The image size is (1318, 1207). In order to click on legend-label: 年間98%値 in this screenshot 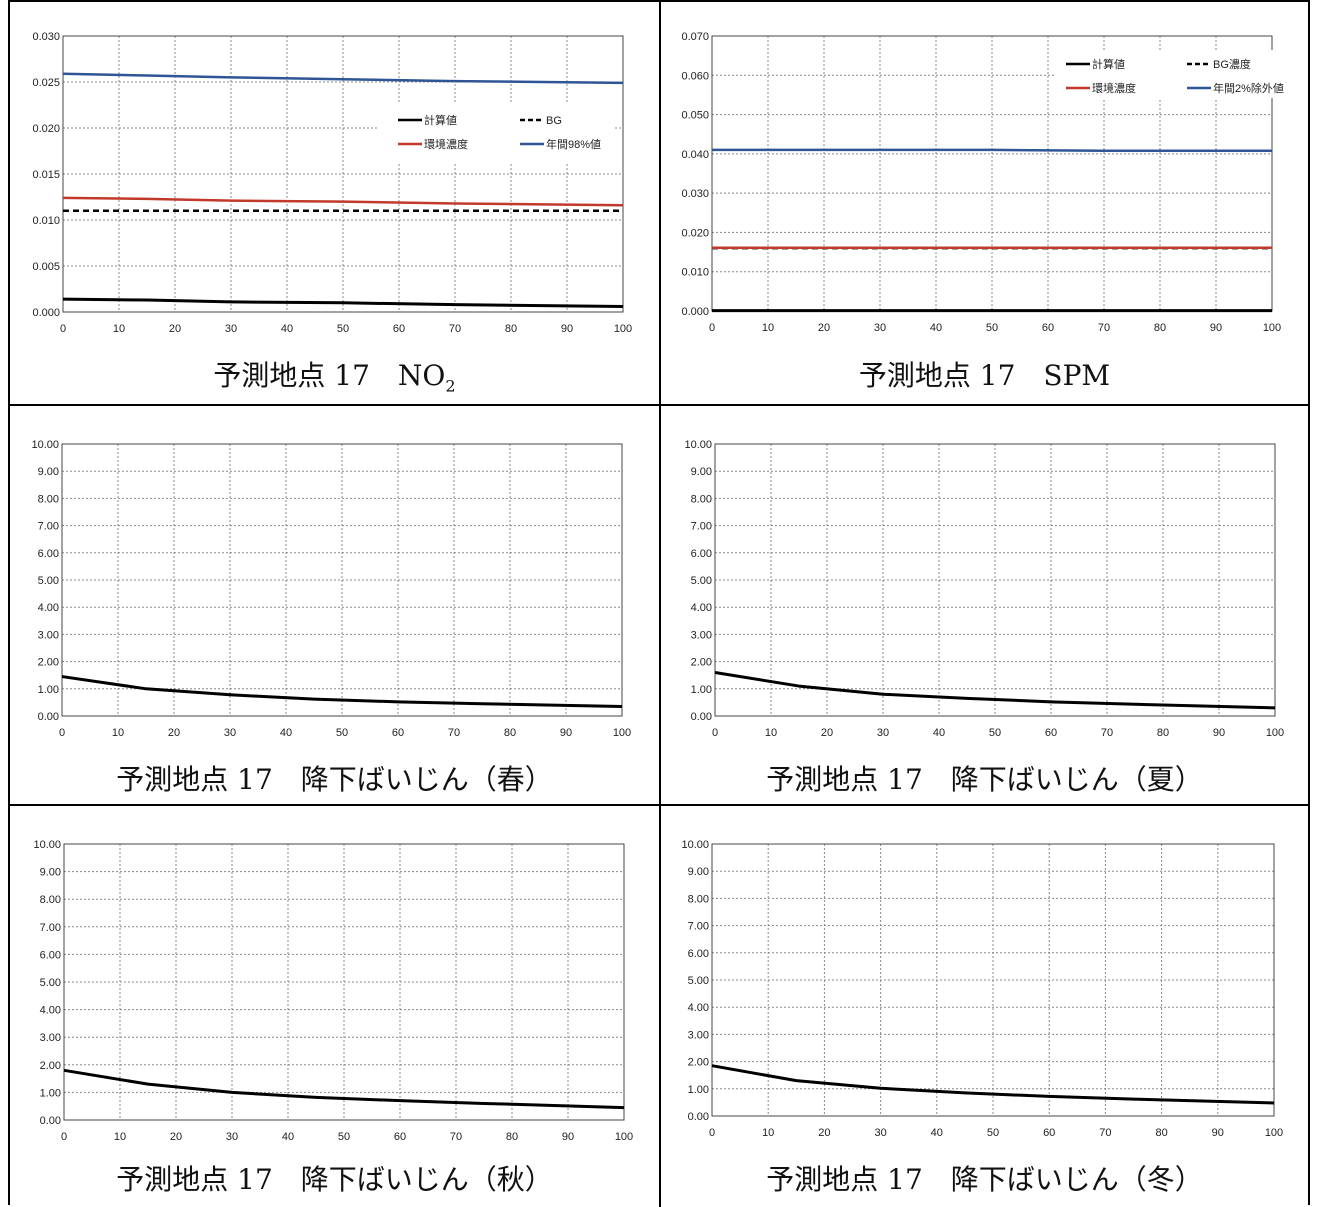, I will do `click(573, 144)`.